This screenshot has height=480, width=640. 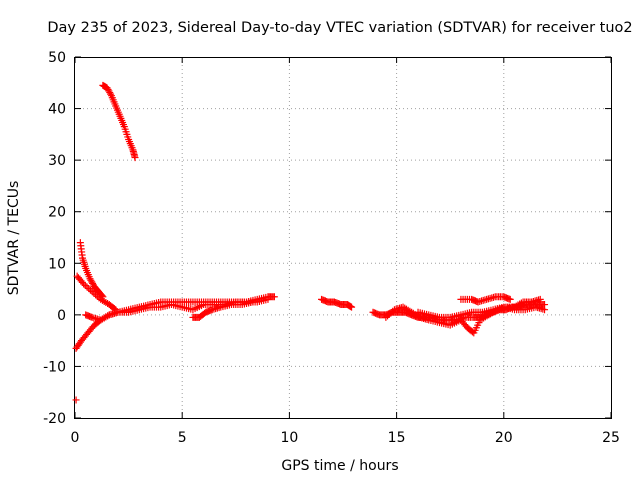 What do you see at coordinates (504, 438) in the screenshot?
I see `x-tick-label: 20` at bounding box center [504, 438].